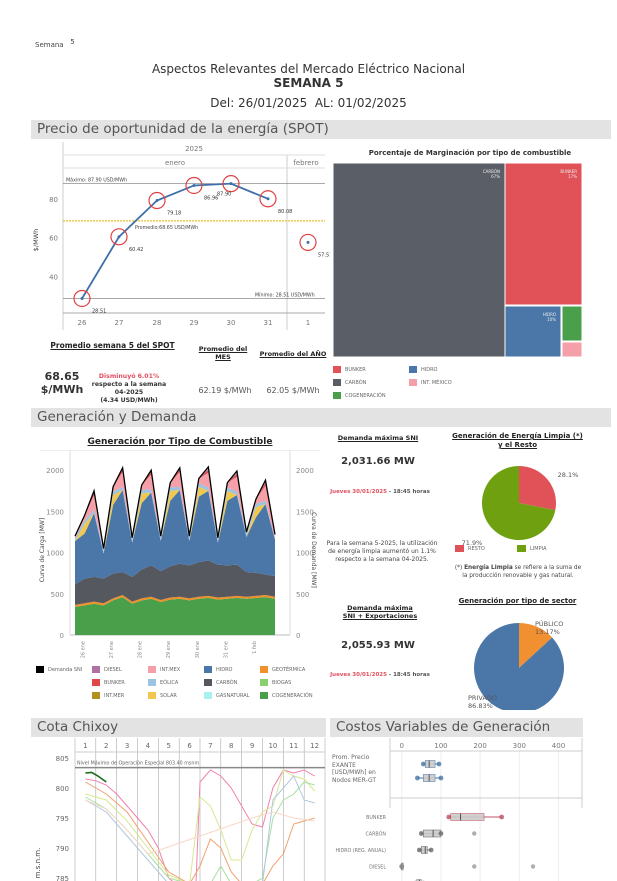 Image resolution: width=617 pixels, height=881 pixels. I want to click on legend-label: GEOTÉRMICA, so click(289, 669).